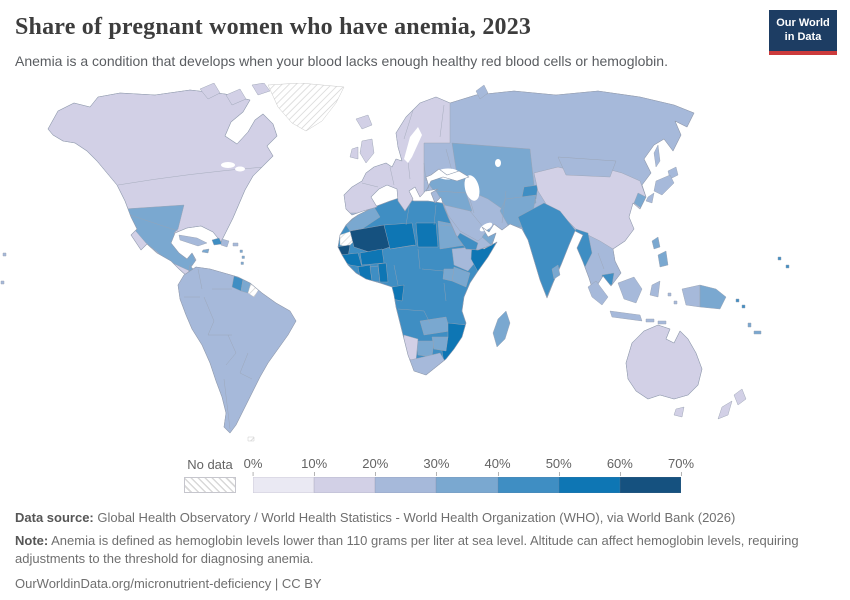  I want to click on region-puerto-rico, so click(235, 244).